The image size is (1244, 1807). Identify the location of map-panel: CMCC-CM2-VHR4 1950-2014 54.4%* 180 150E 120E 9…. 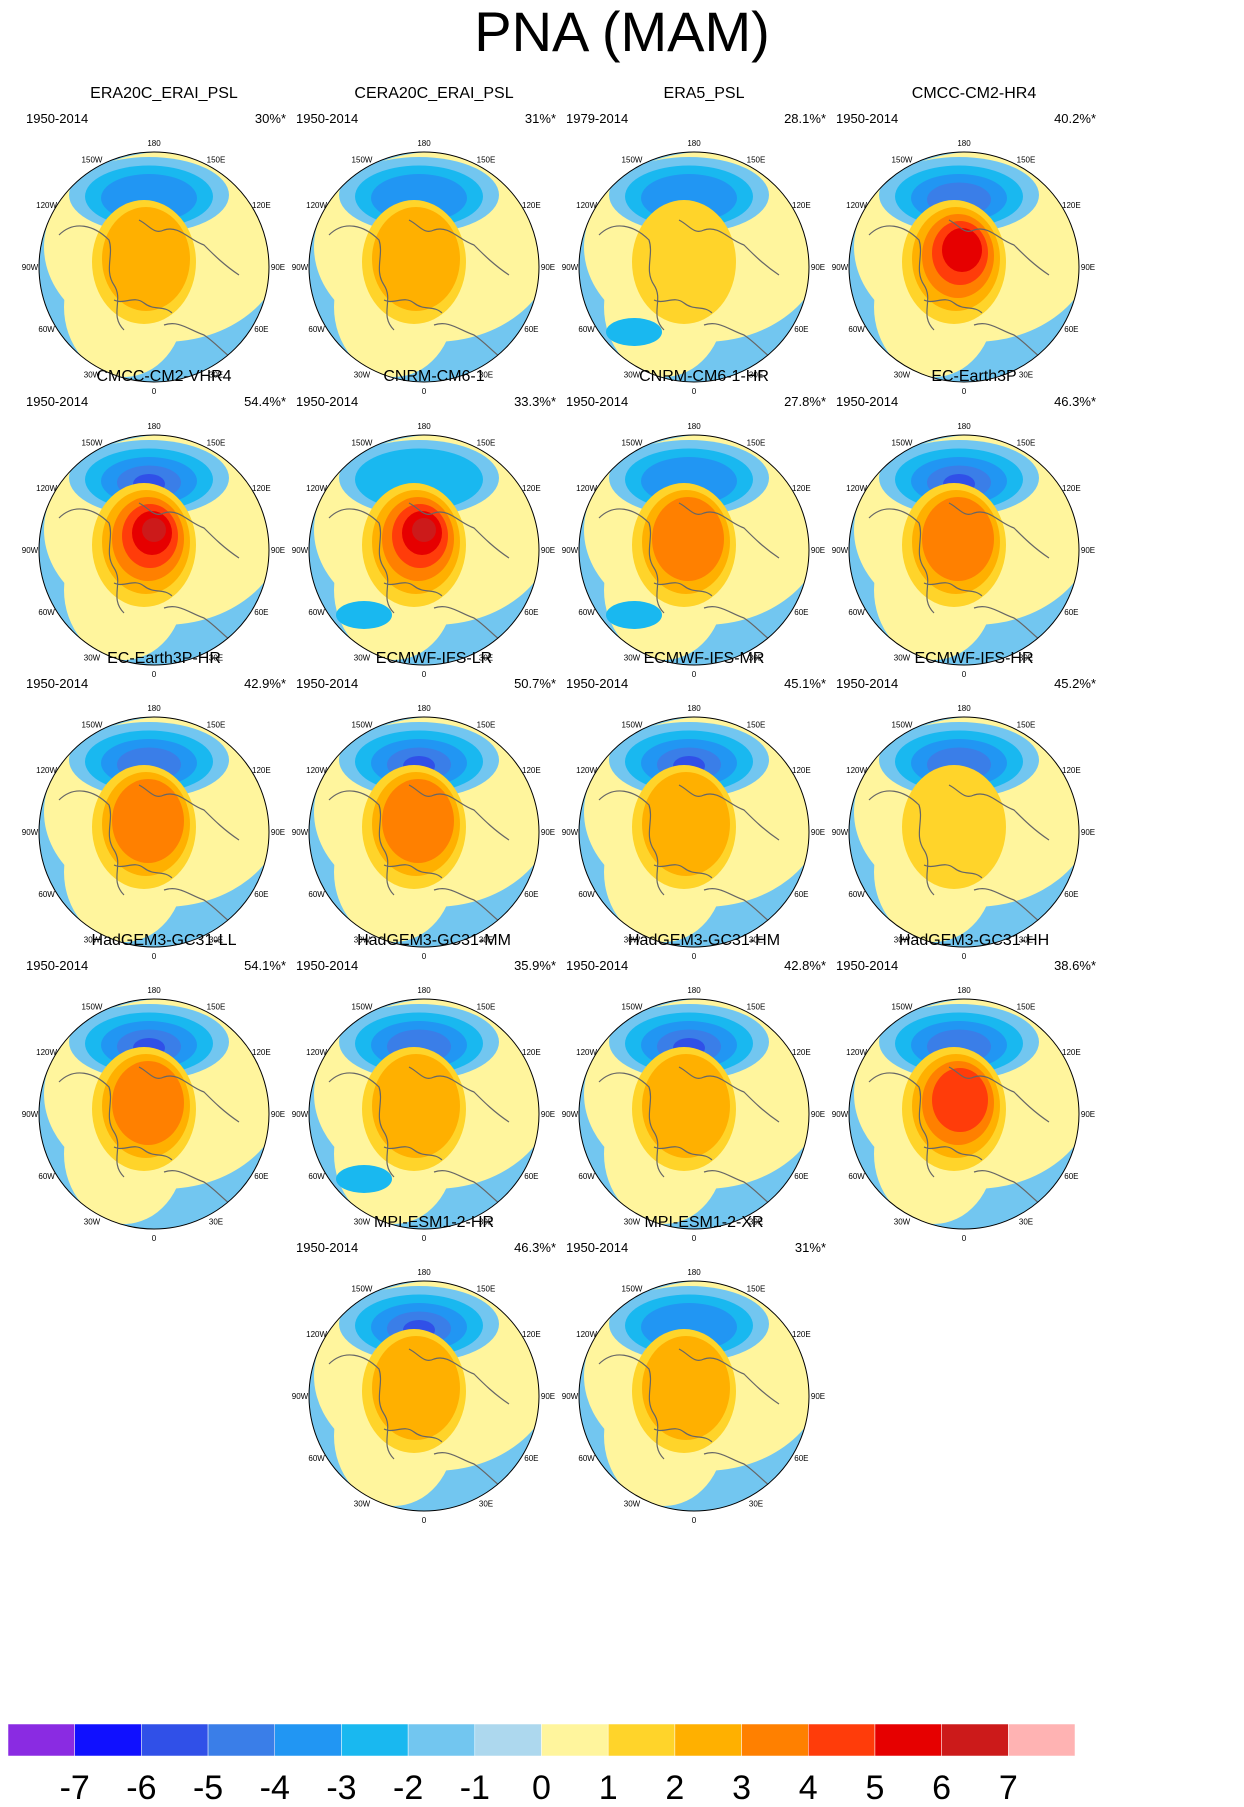
(164, 523).